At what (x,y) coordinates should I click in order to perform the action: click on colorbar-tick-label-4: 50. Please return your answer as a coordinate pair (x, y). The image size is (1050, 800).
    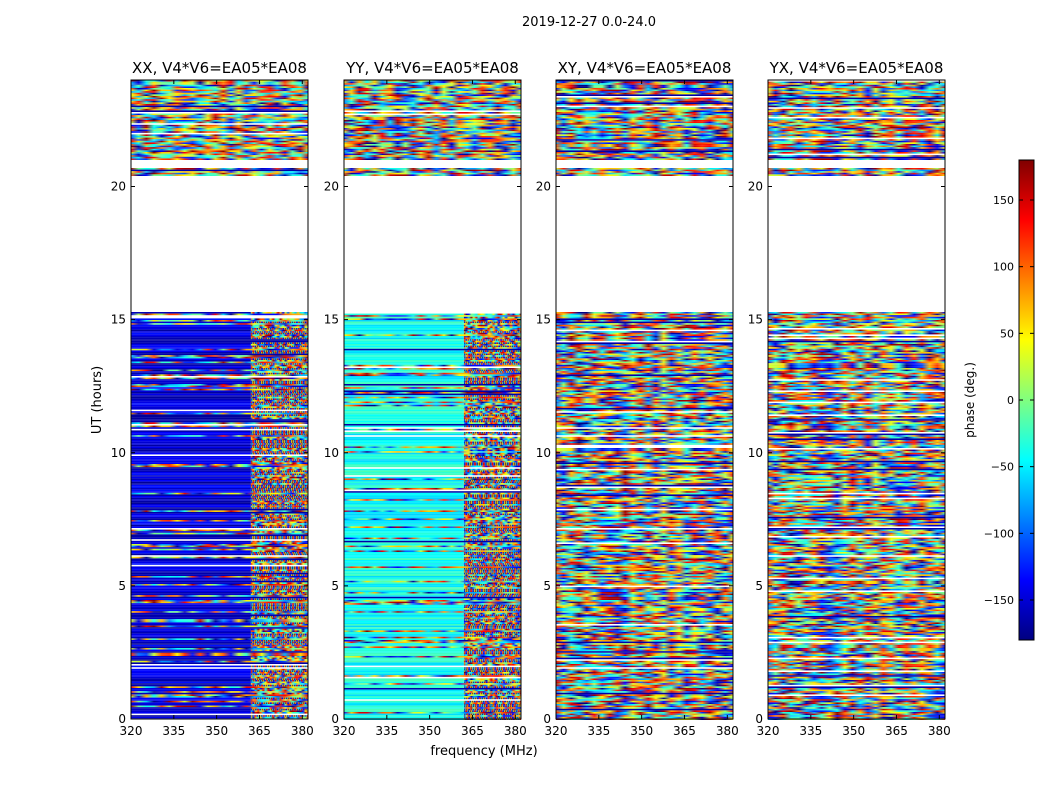
    Looking at the image, I should click on (1007, 333).